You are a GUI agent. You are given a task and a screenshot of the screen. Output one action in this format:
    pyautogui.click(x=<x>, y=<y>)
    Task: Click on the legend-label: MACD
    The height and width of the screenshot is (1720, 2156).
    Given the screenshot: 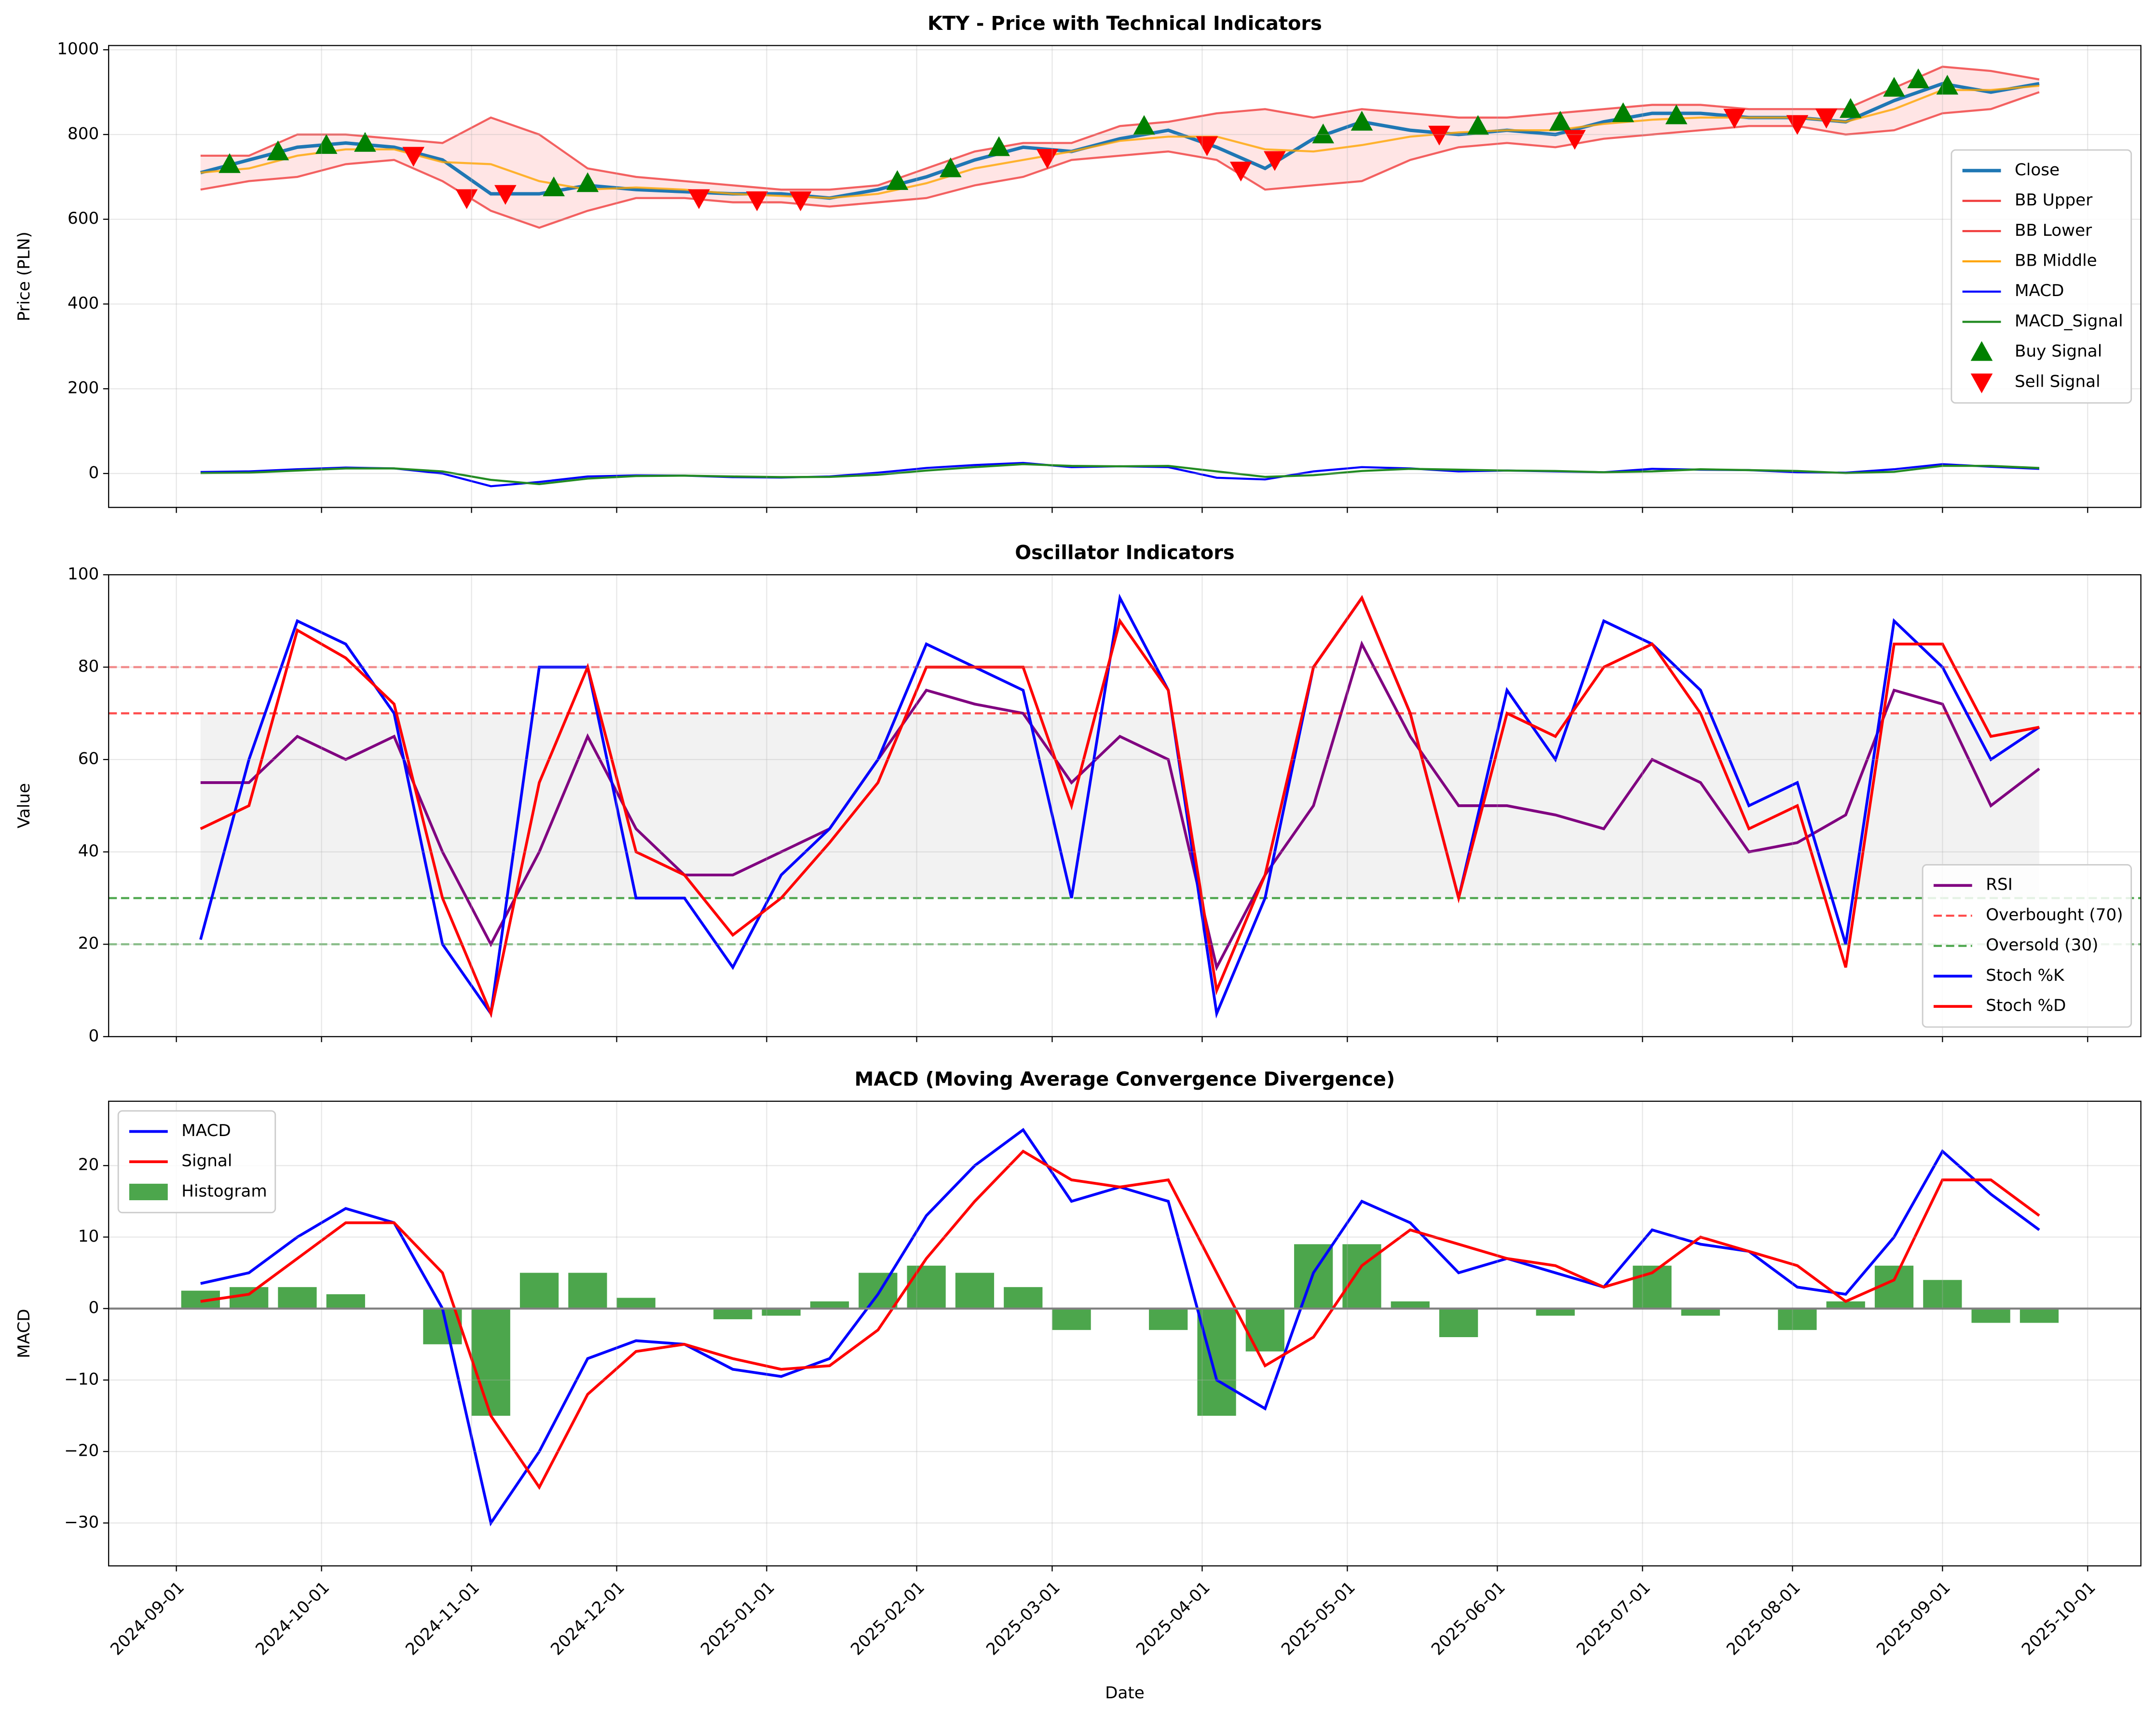 What is the action you would take?
    pyautogui.click(x=206, y=1130)
    